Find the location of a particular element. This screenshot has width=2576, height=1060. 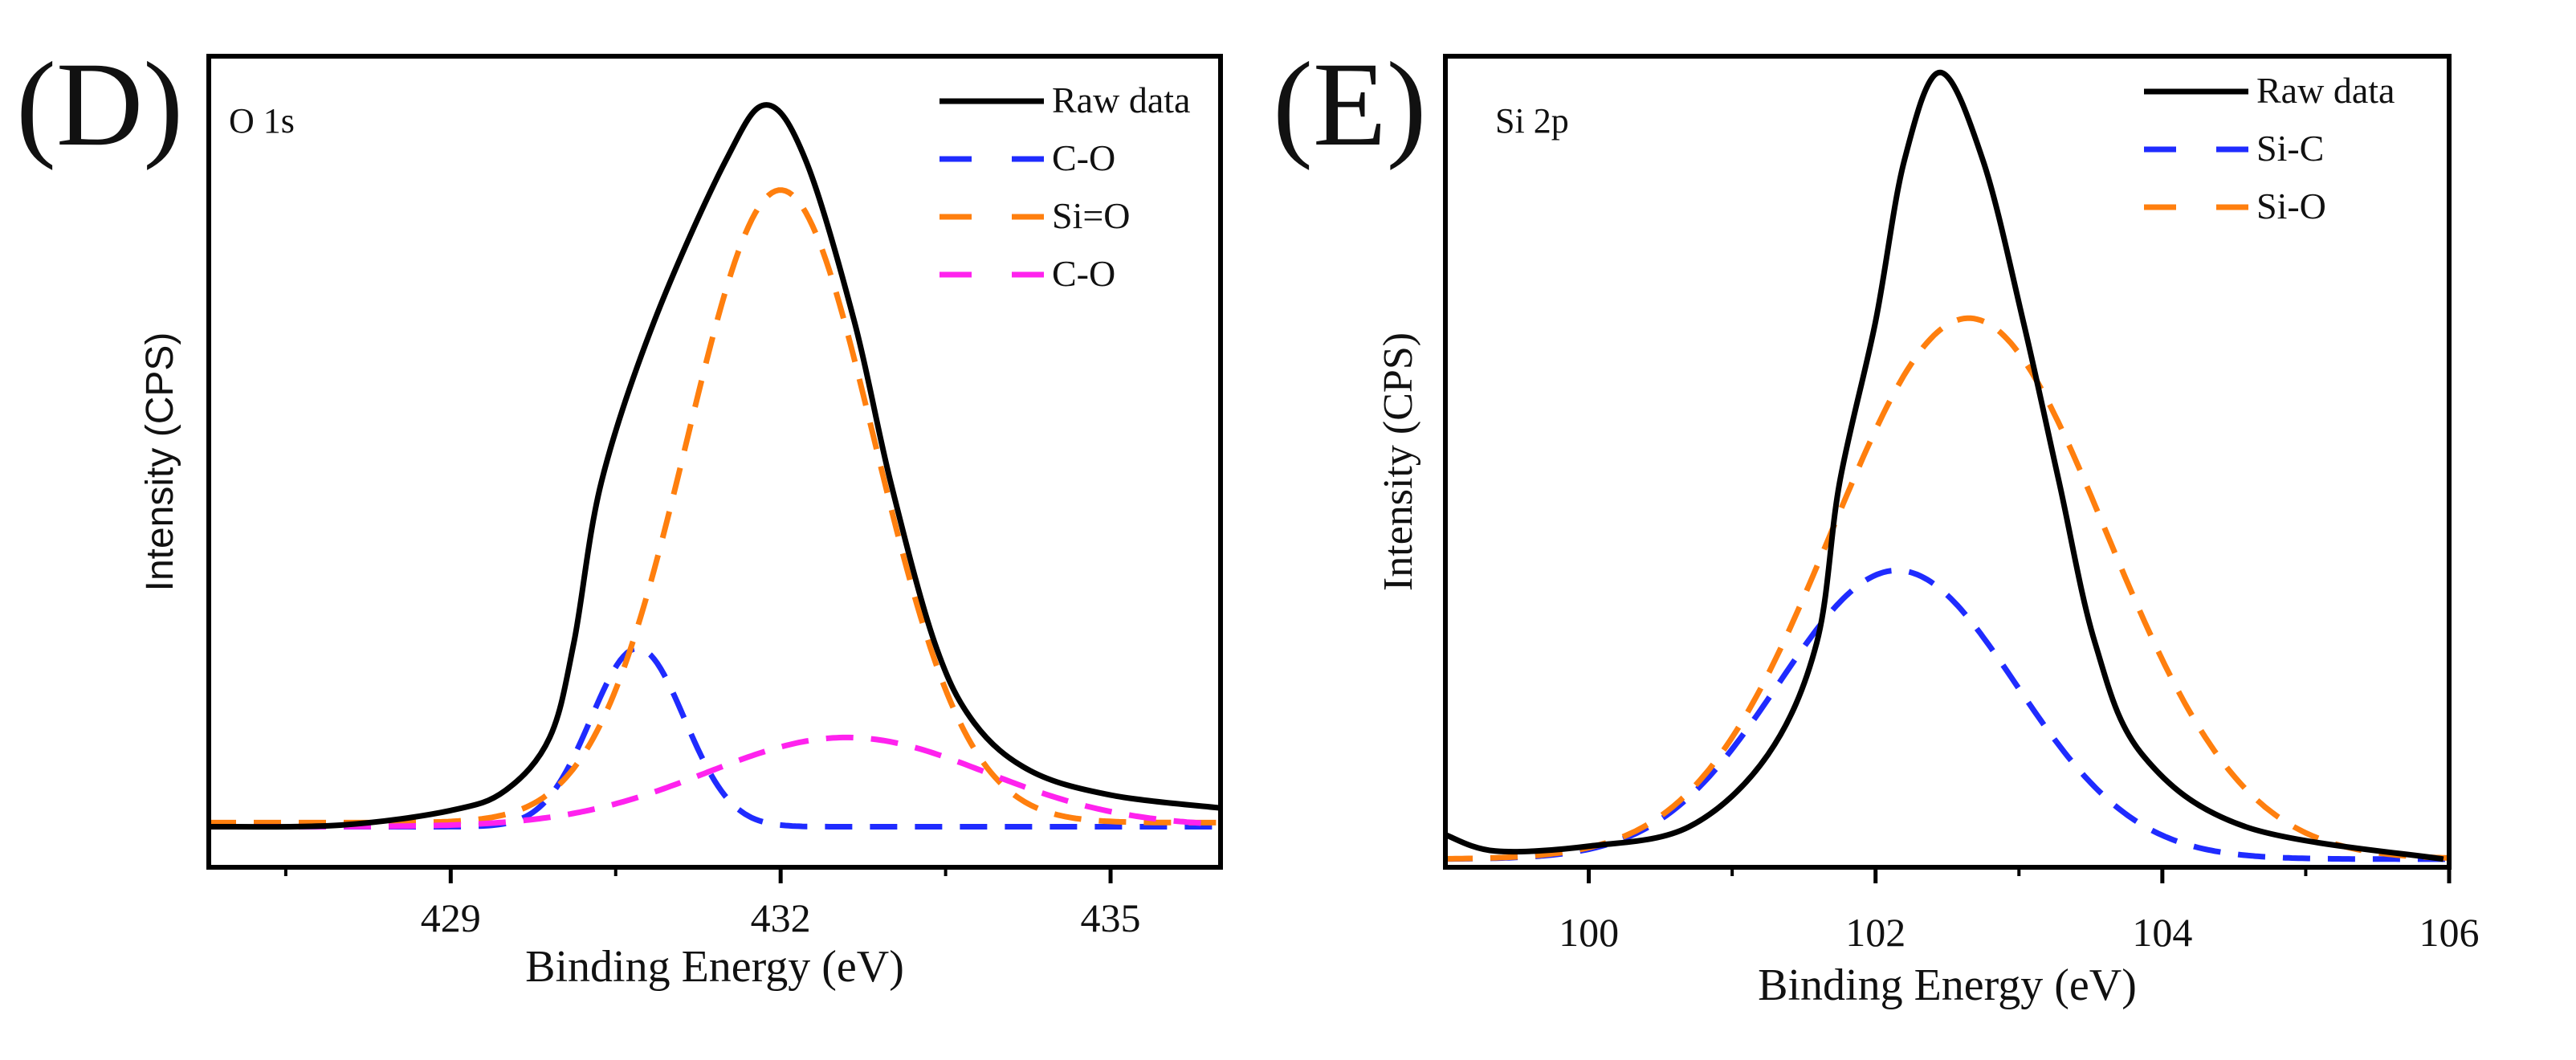

annotation: Si 2p is located at coordinates (1532, 121).